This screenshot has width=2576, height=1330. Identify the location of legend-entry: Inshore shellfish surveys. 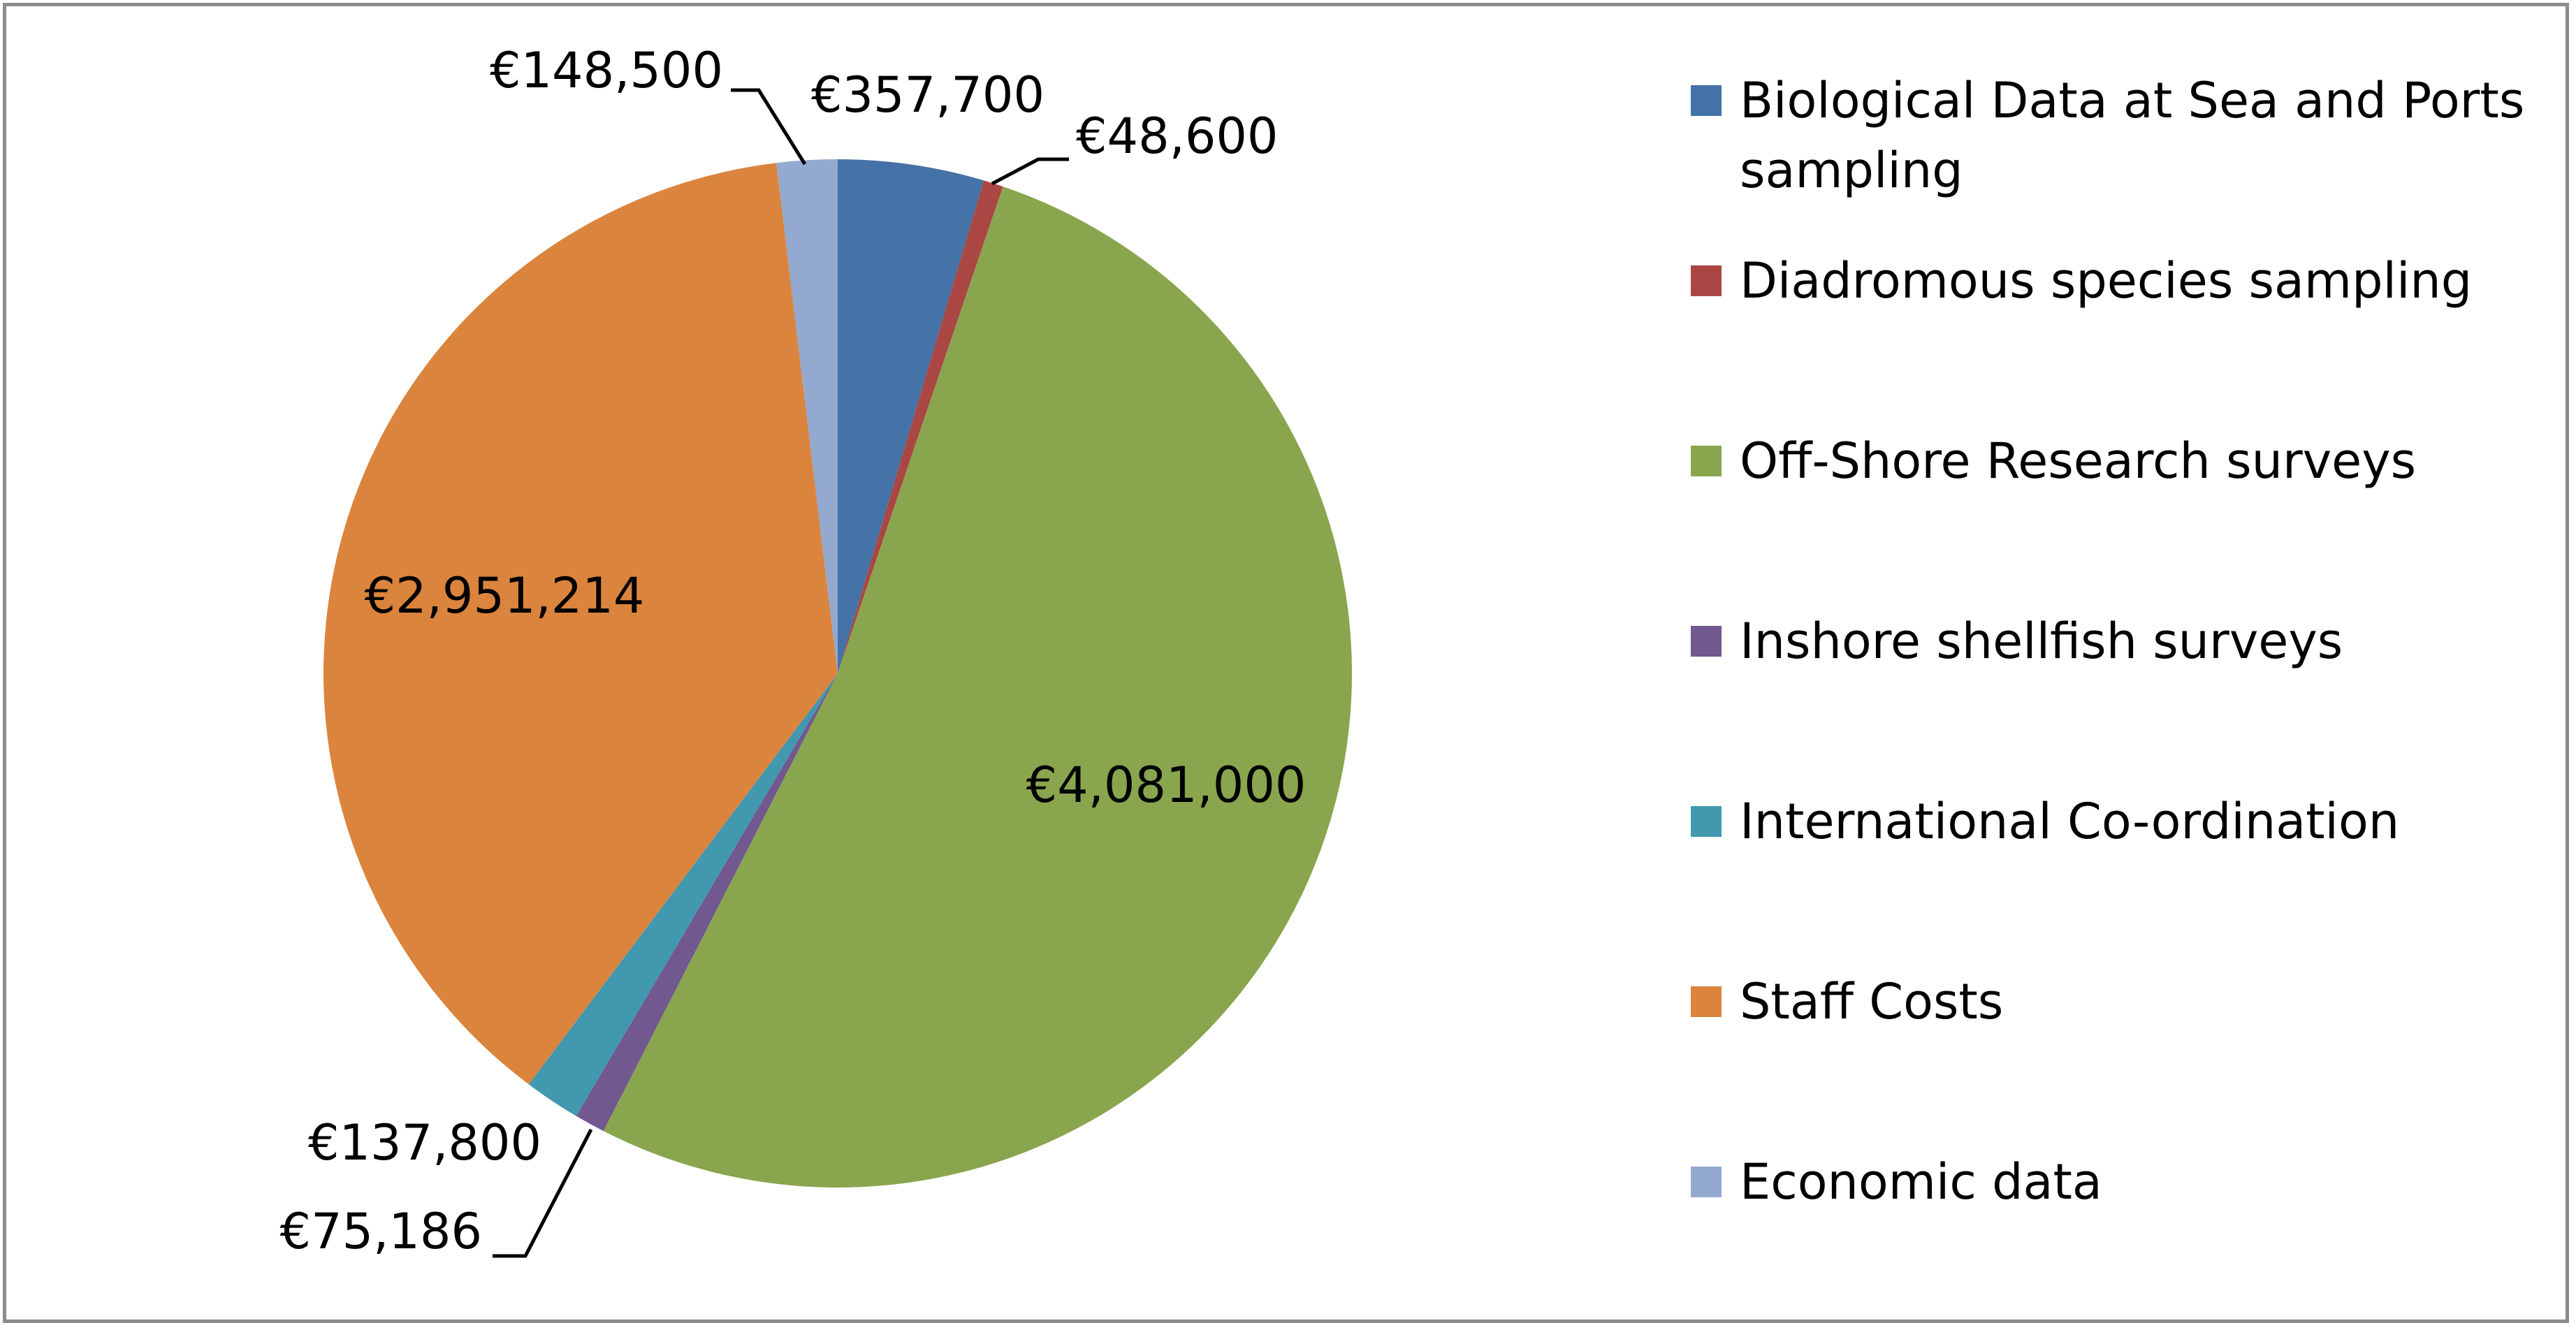
(2110, 641).